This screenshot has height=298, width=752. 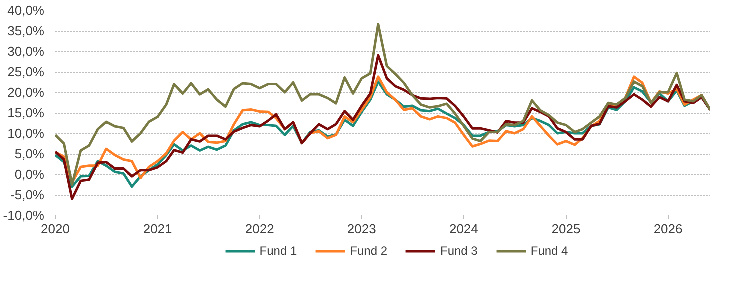 I want to click on y-tick-label: 20,0%, so click(x=26, y=92).